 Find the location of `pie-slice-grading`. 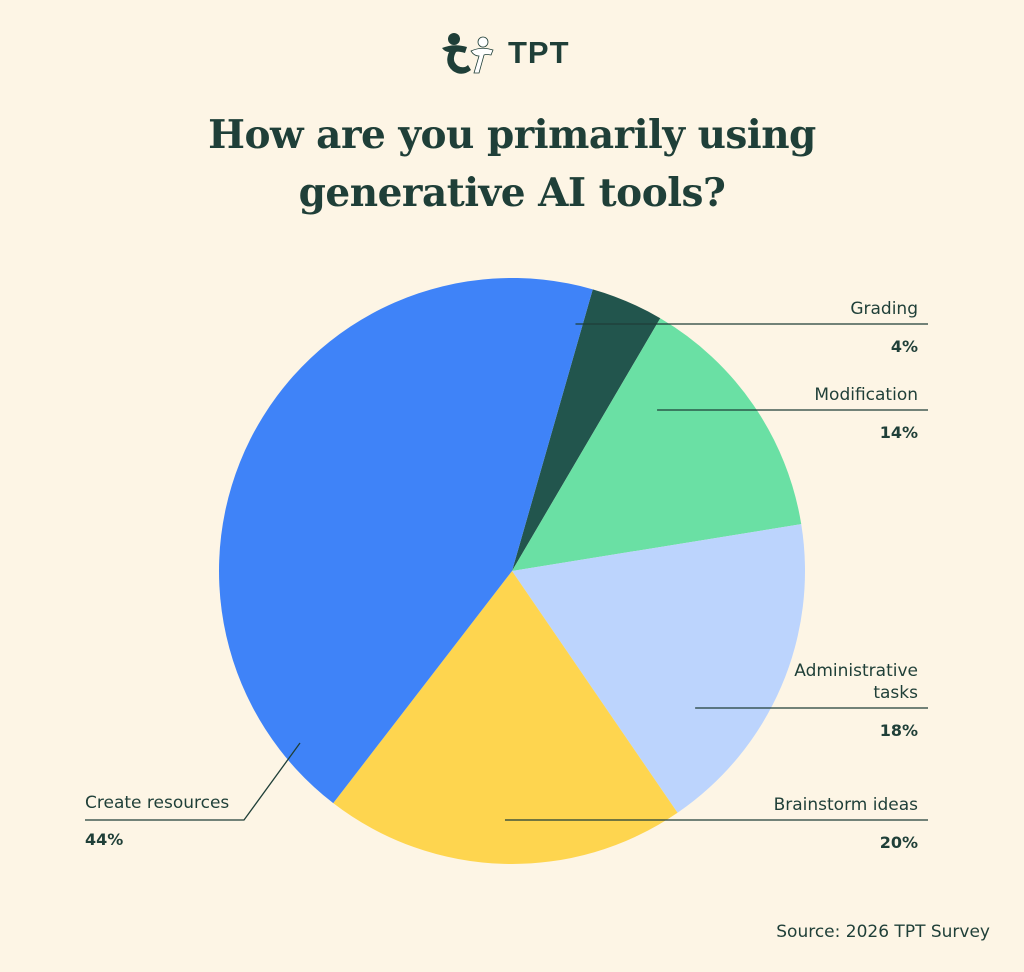

pie-slice-grading is located at coordinates (586, 430).